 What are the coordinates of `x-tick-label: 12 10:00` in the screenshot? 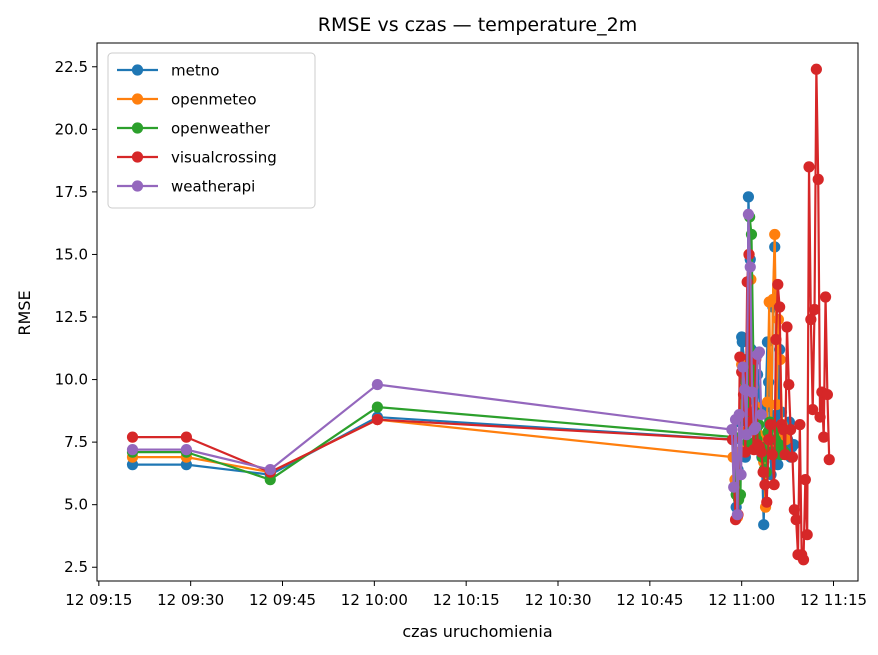 It's located at (374, 600).